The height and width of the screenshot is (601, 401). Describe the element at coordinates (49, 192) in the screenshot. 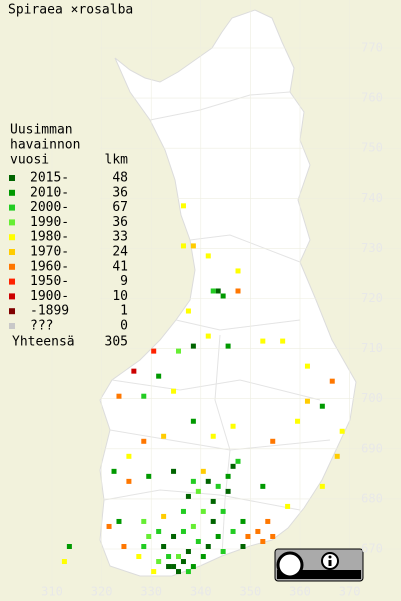

I see `legend-label: 2010-` at that location.